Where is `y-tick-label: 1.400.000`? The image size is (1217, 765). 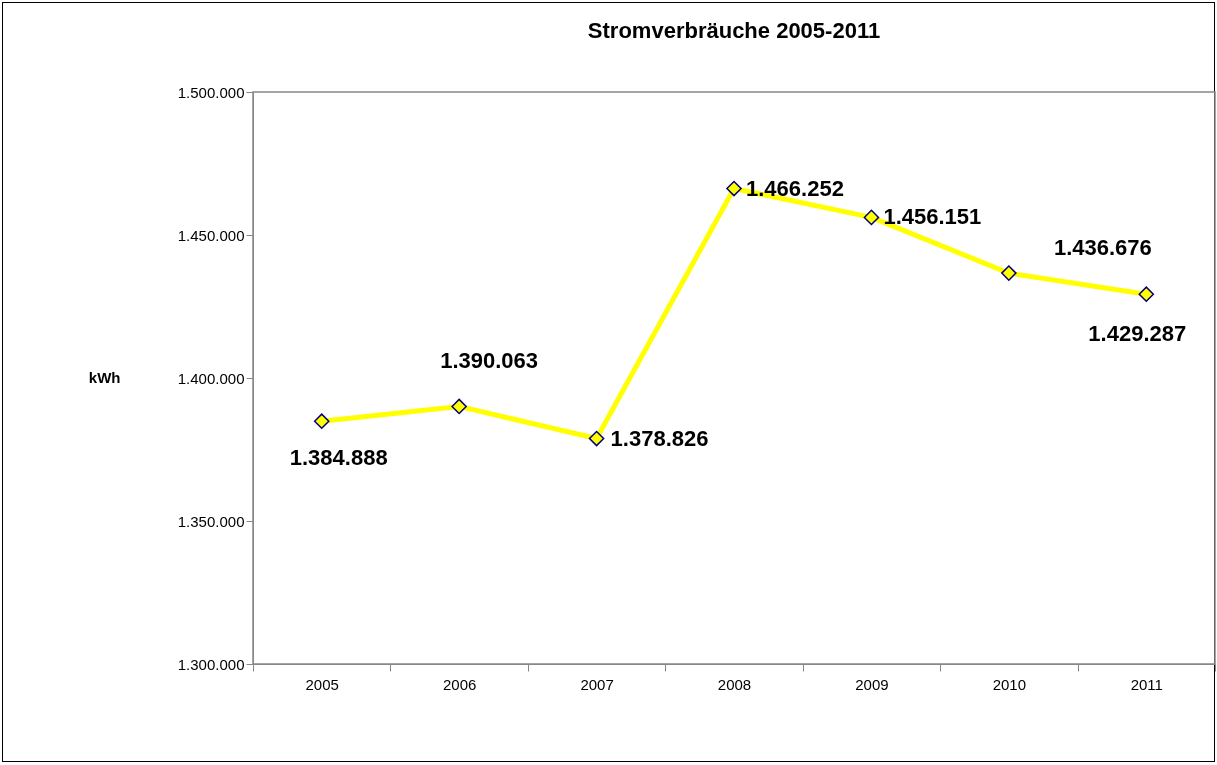 y-tick-label: 1.400.000 is located at coordinates (211, 378).